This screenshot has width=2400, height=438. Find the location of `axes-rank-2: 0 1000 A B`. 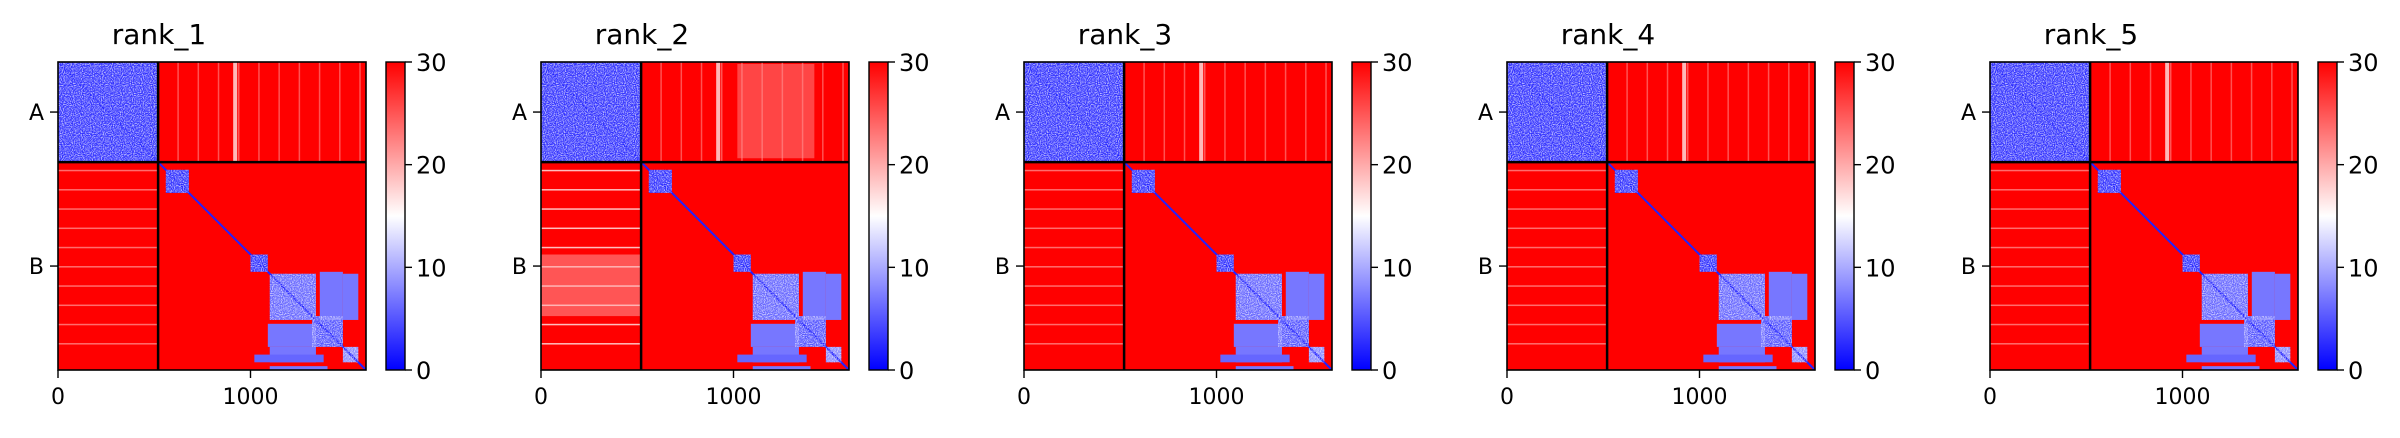

axes-rank-2: 0 1000 A B is located at coordinates (681, 235).